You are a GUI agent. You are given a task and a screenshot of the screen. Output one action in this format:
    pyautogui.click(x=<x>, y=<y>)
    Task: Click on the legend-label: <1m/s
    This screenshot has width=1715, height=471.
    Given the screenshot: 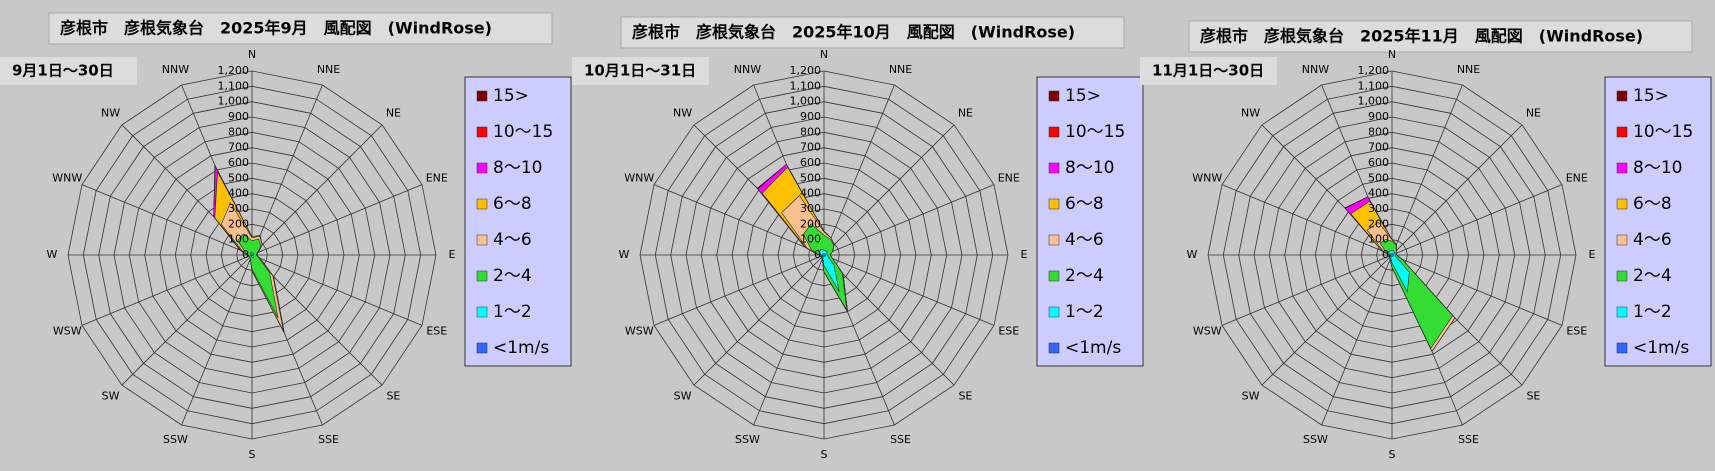 What is the action you would take?
    pyautogui.click(x=1093, y=348)
    